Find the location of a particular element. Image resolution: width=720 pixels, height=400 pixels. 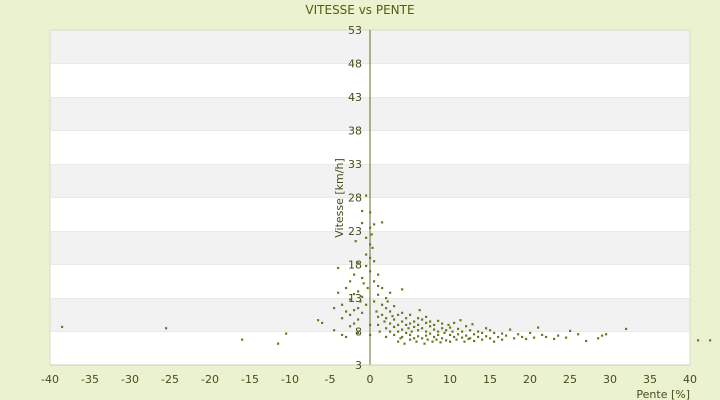

x-tick-label: 15 is located at coordinates (490, 379).